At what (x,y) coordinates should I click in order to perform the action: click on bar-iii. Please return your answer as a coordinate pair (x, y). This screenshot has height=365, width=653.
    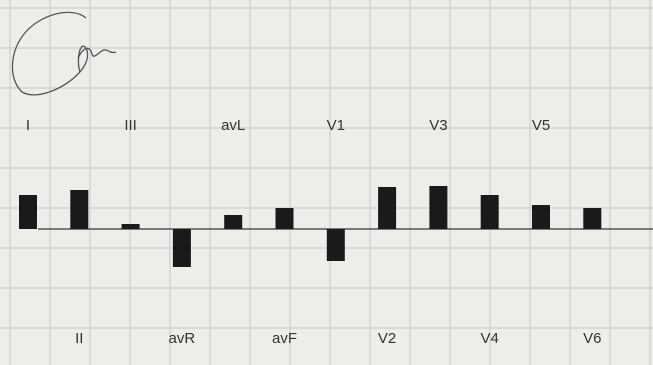
    Looking at the image, I should click on (130, 226).